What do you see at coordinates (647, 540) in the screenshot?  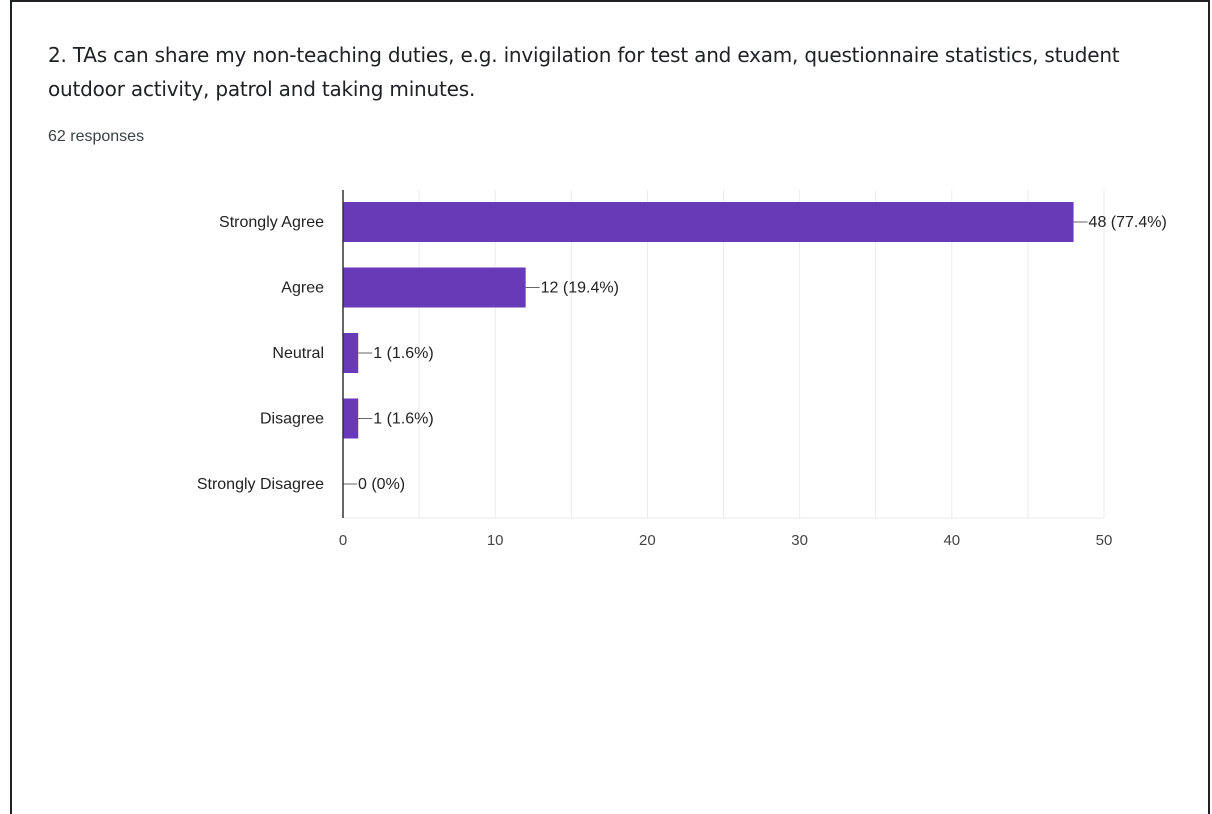 I see `x-tick-label: 20` at bounding box center [647, 540].